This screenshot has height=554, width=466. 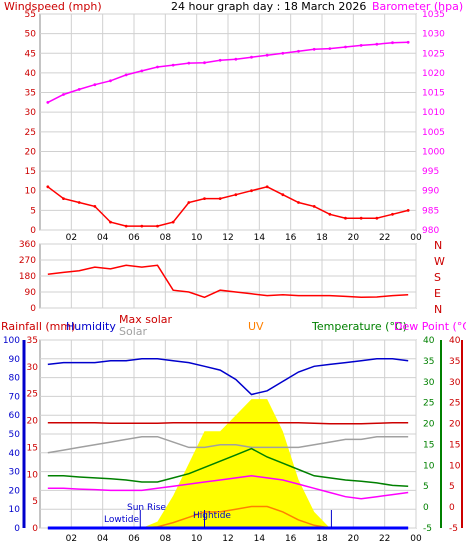 I want to click on wind-direction-line, so click(x=228, y=281).